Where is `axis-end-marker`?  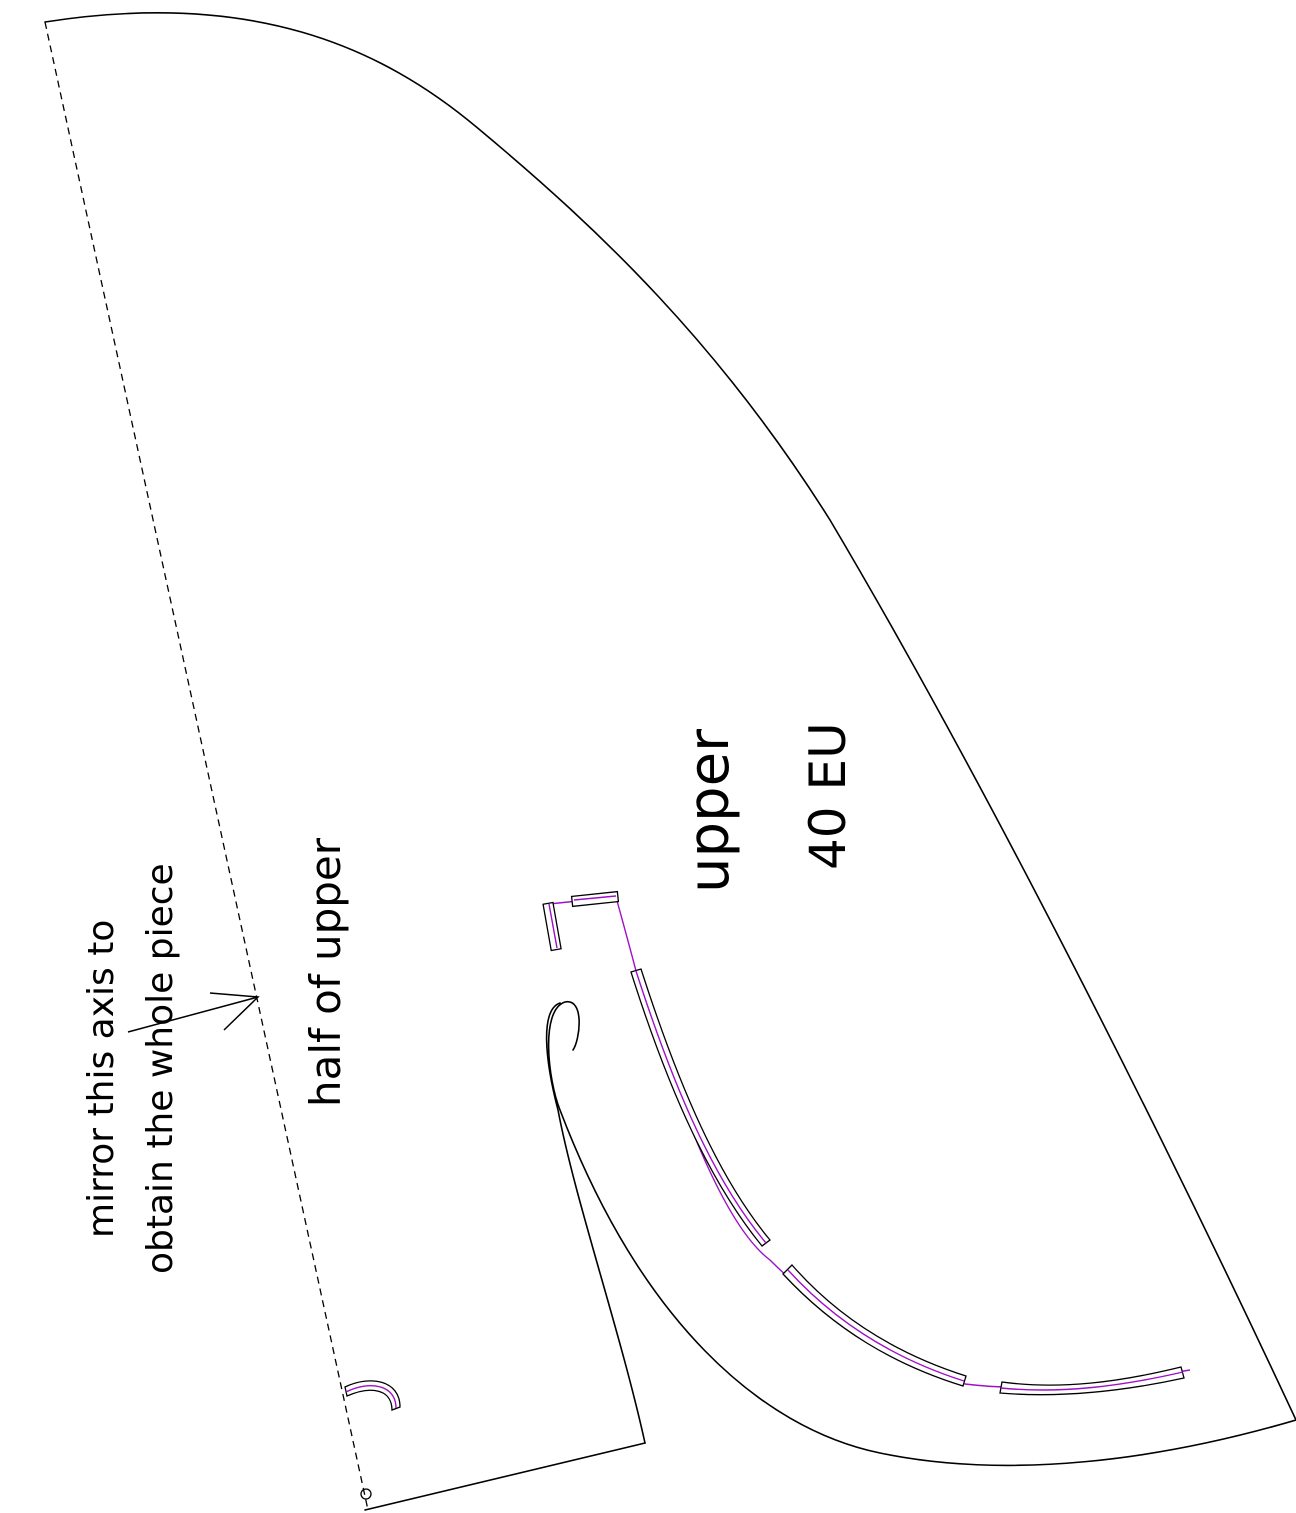 axis-end-marker is located at coordinates (366, 1494).